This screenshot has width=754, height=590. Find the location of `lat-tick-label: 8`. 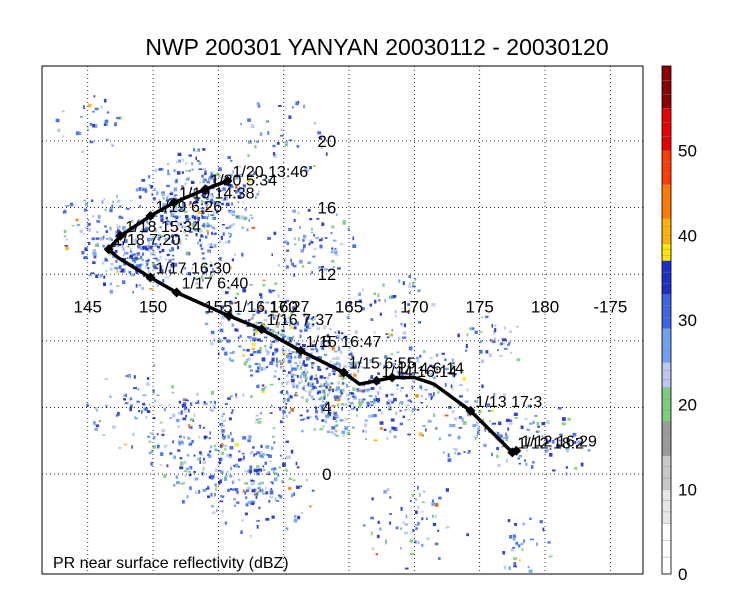

lat-tick-label: 8 is located at coordinates (326, 341).